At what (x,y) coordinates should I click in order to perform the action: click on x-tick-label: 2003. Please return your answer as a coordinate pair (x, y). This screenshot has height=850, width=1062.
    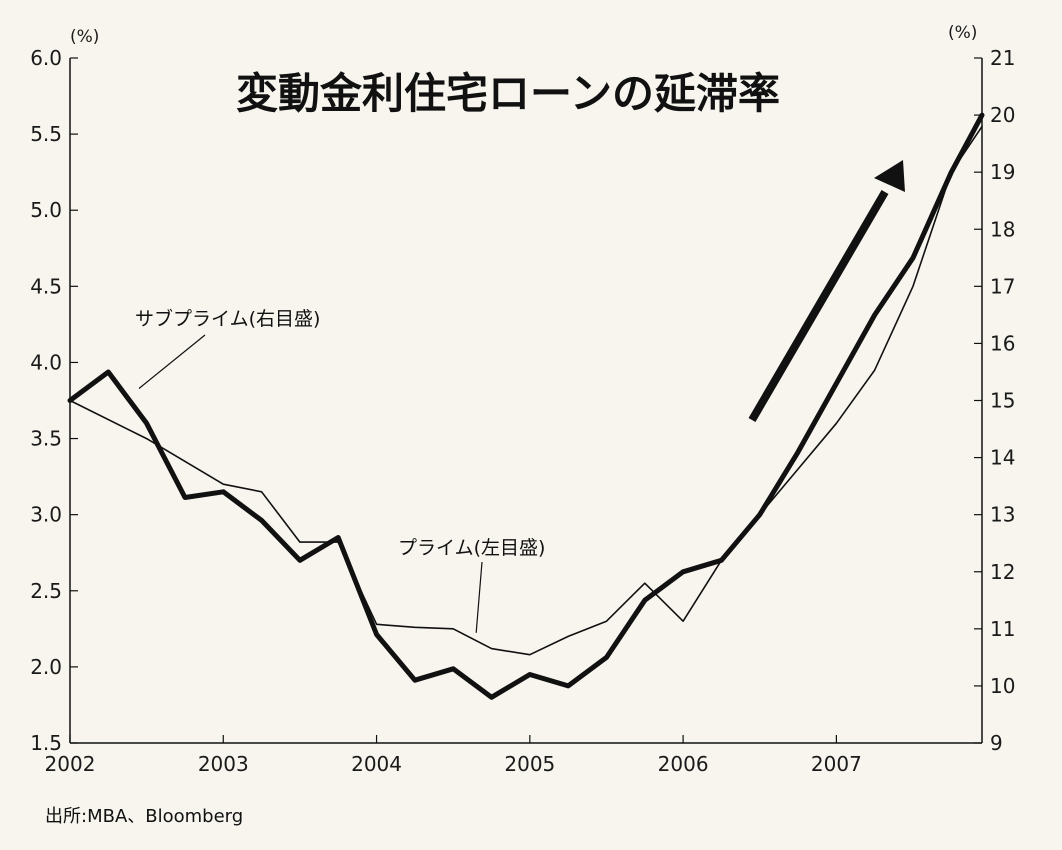
    Looking at the image, I should click on (223, 764).